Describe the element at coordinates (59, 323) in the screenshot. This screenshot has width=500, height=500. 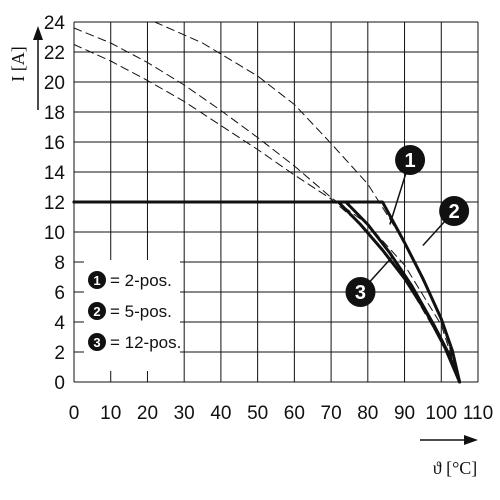
I see `y-tick-label: 4` at that location.